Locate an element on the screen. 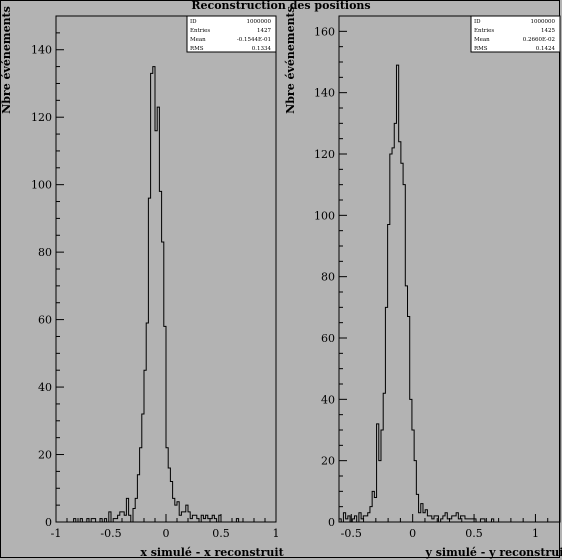 The width and height of the screenshot is (562, 560). x-axis-label: y simulé - y reconstruit is located at coordinates (493, 552).